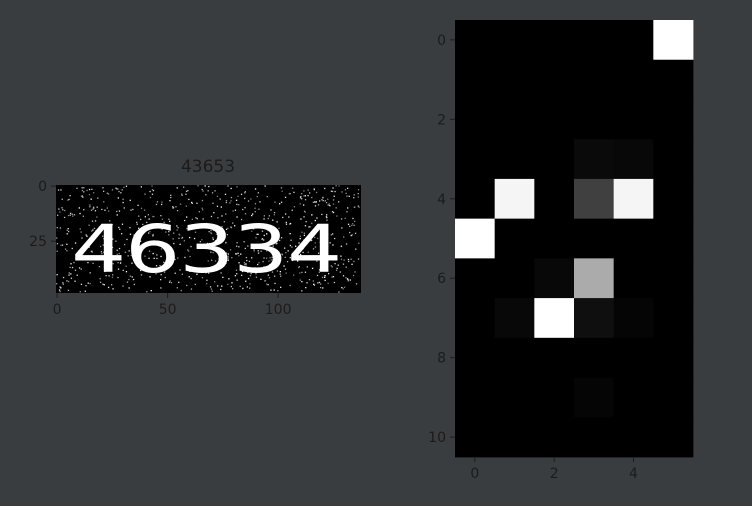  I want to click on y-tick-label: 6, so click(441, 279).